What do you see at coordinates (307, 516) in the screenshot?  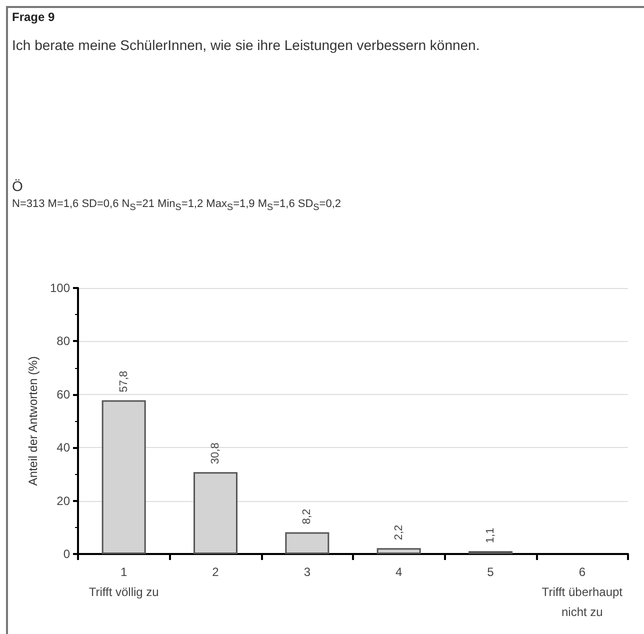 I see `data-label: 8,2` at bounding box center [307, 516].